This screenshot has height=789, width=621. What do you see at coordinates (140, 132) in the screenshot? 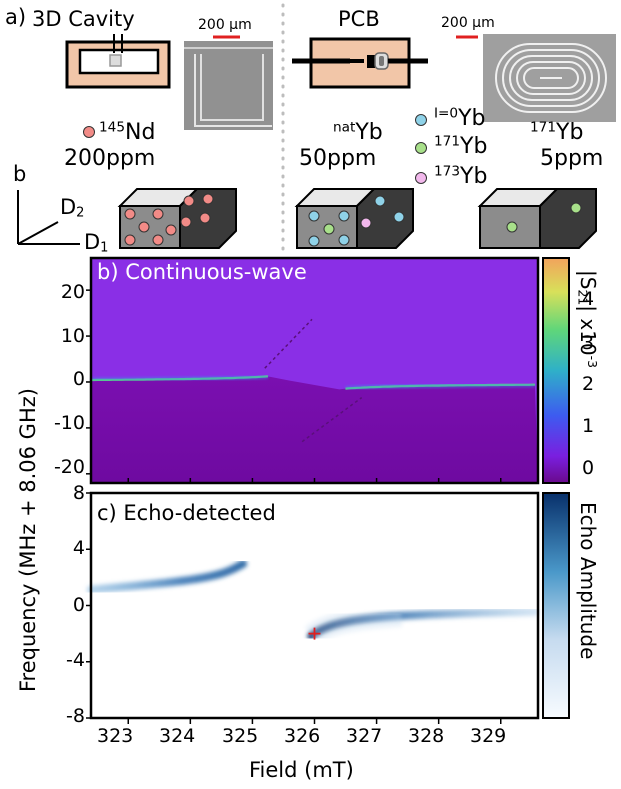
I see `element-symbol: Nd` at bounding box center [140, 132].